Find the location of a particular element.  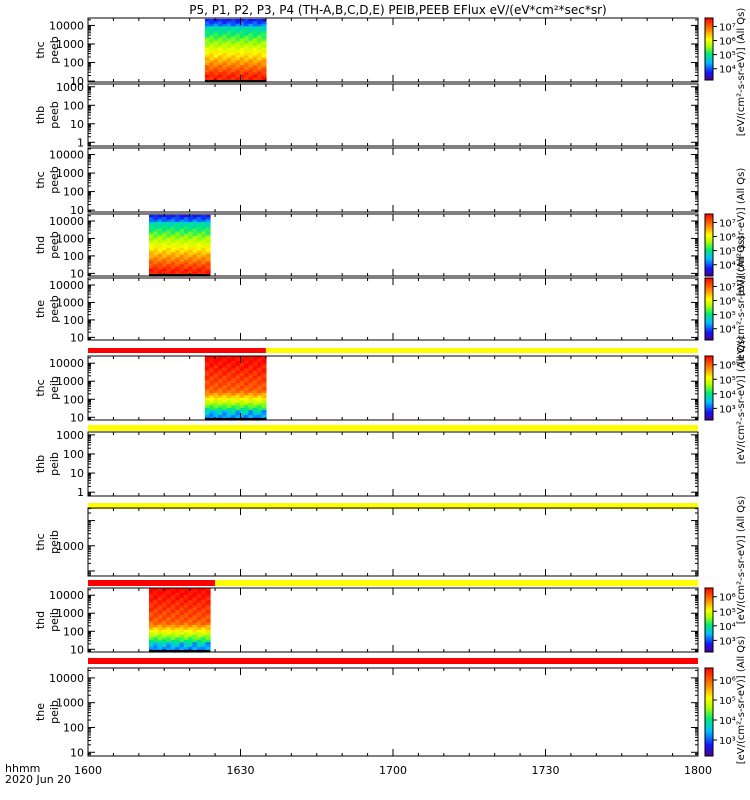

y-tick-label: 10 is located at coordinates (77, 337).